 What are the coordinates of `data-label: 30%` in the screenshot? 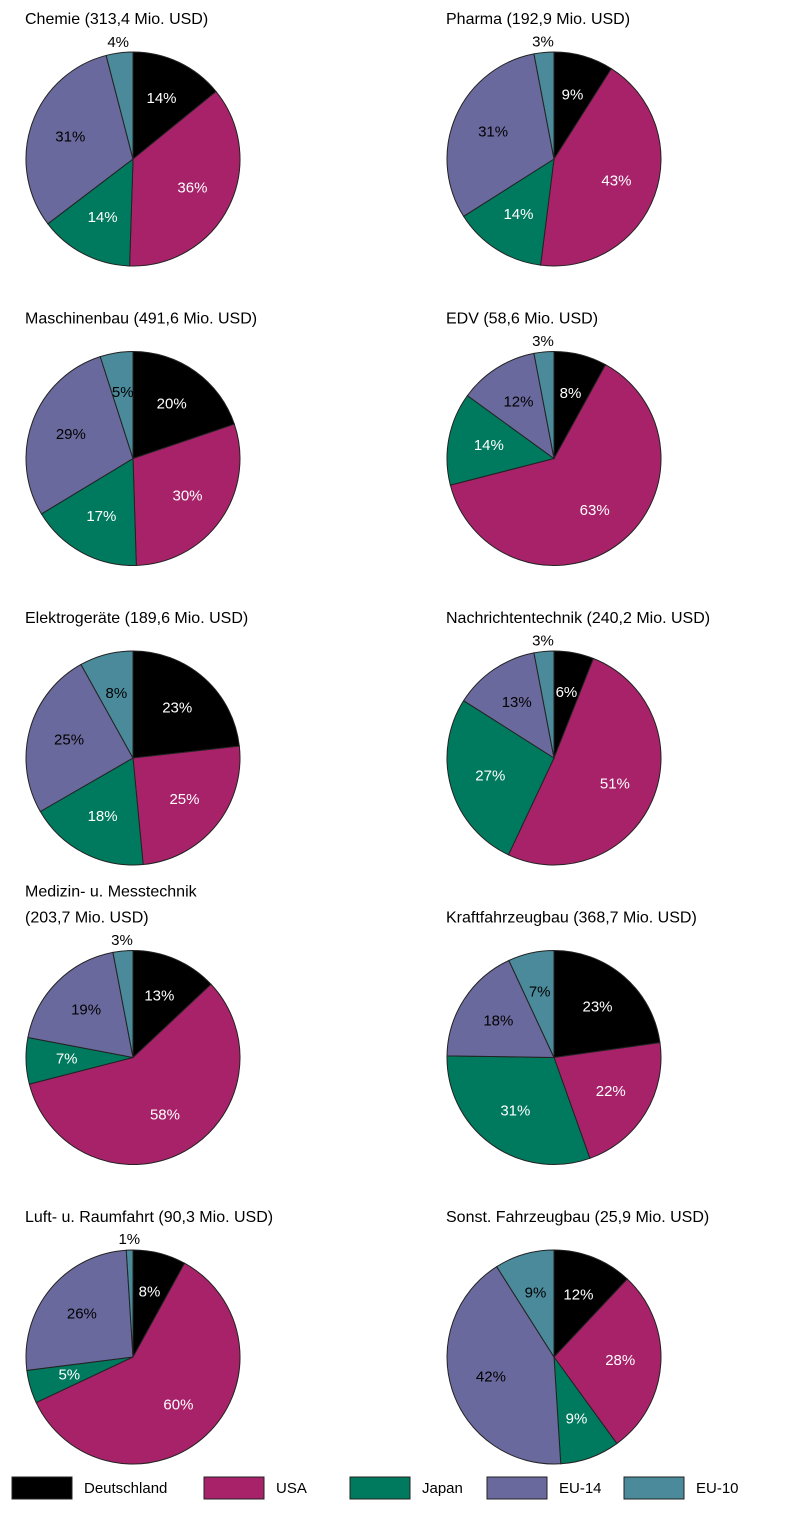 It's located at (187, 495).